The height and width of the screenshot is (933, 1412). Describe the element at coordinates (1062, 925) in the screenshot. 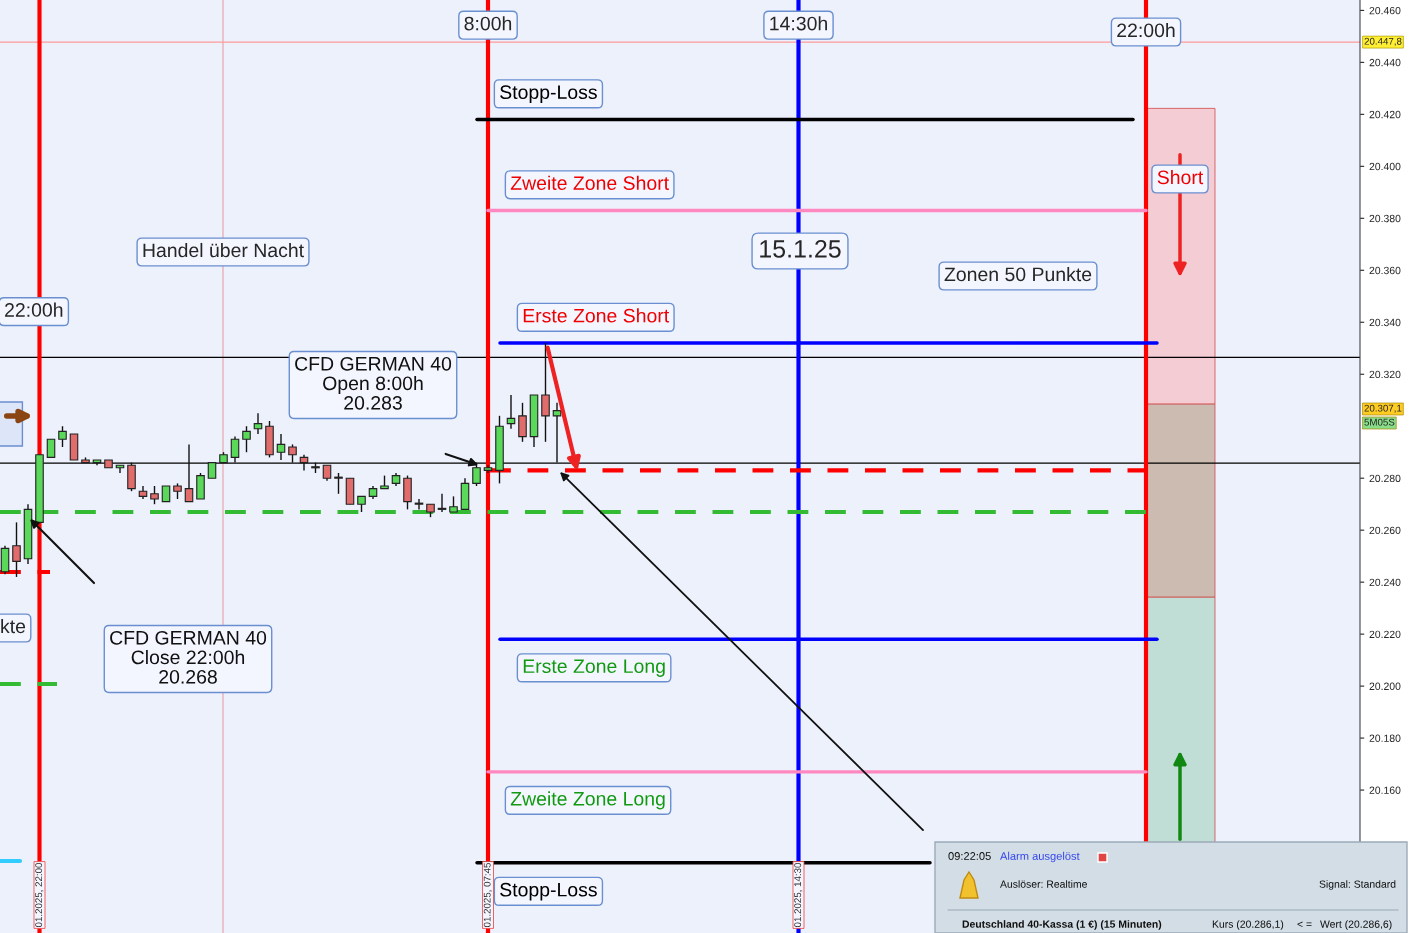

I see `annotation: Deutschland 40-Kassa (1 €) (15 Minuten)` at that location.